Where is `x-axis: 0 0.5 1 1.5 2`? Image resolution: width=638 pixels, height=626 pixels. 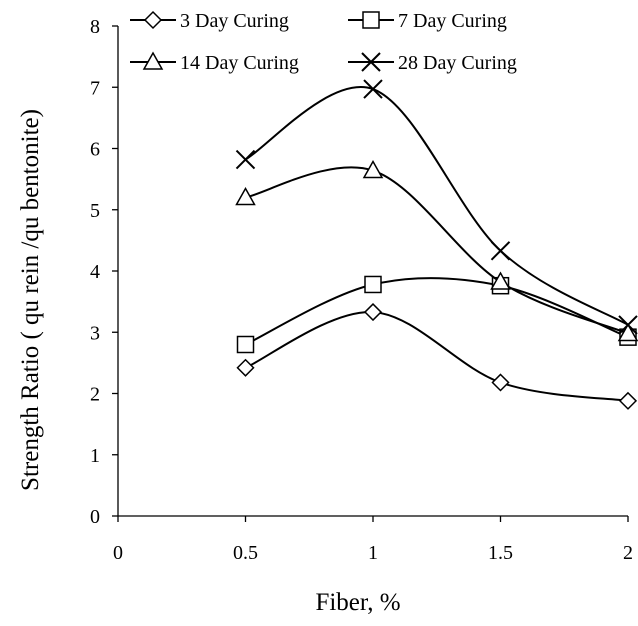
x-axis: 0 0.5 1 1.5 2 is located at coordinates (373, 539).